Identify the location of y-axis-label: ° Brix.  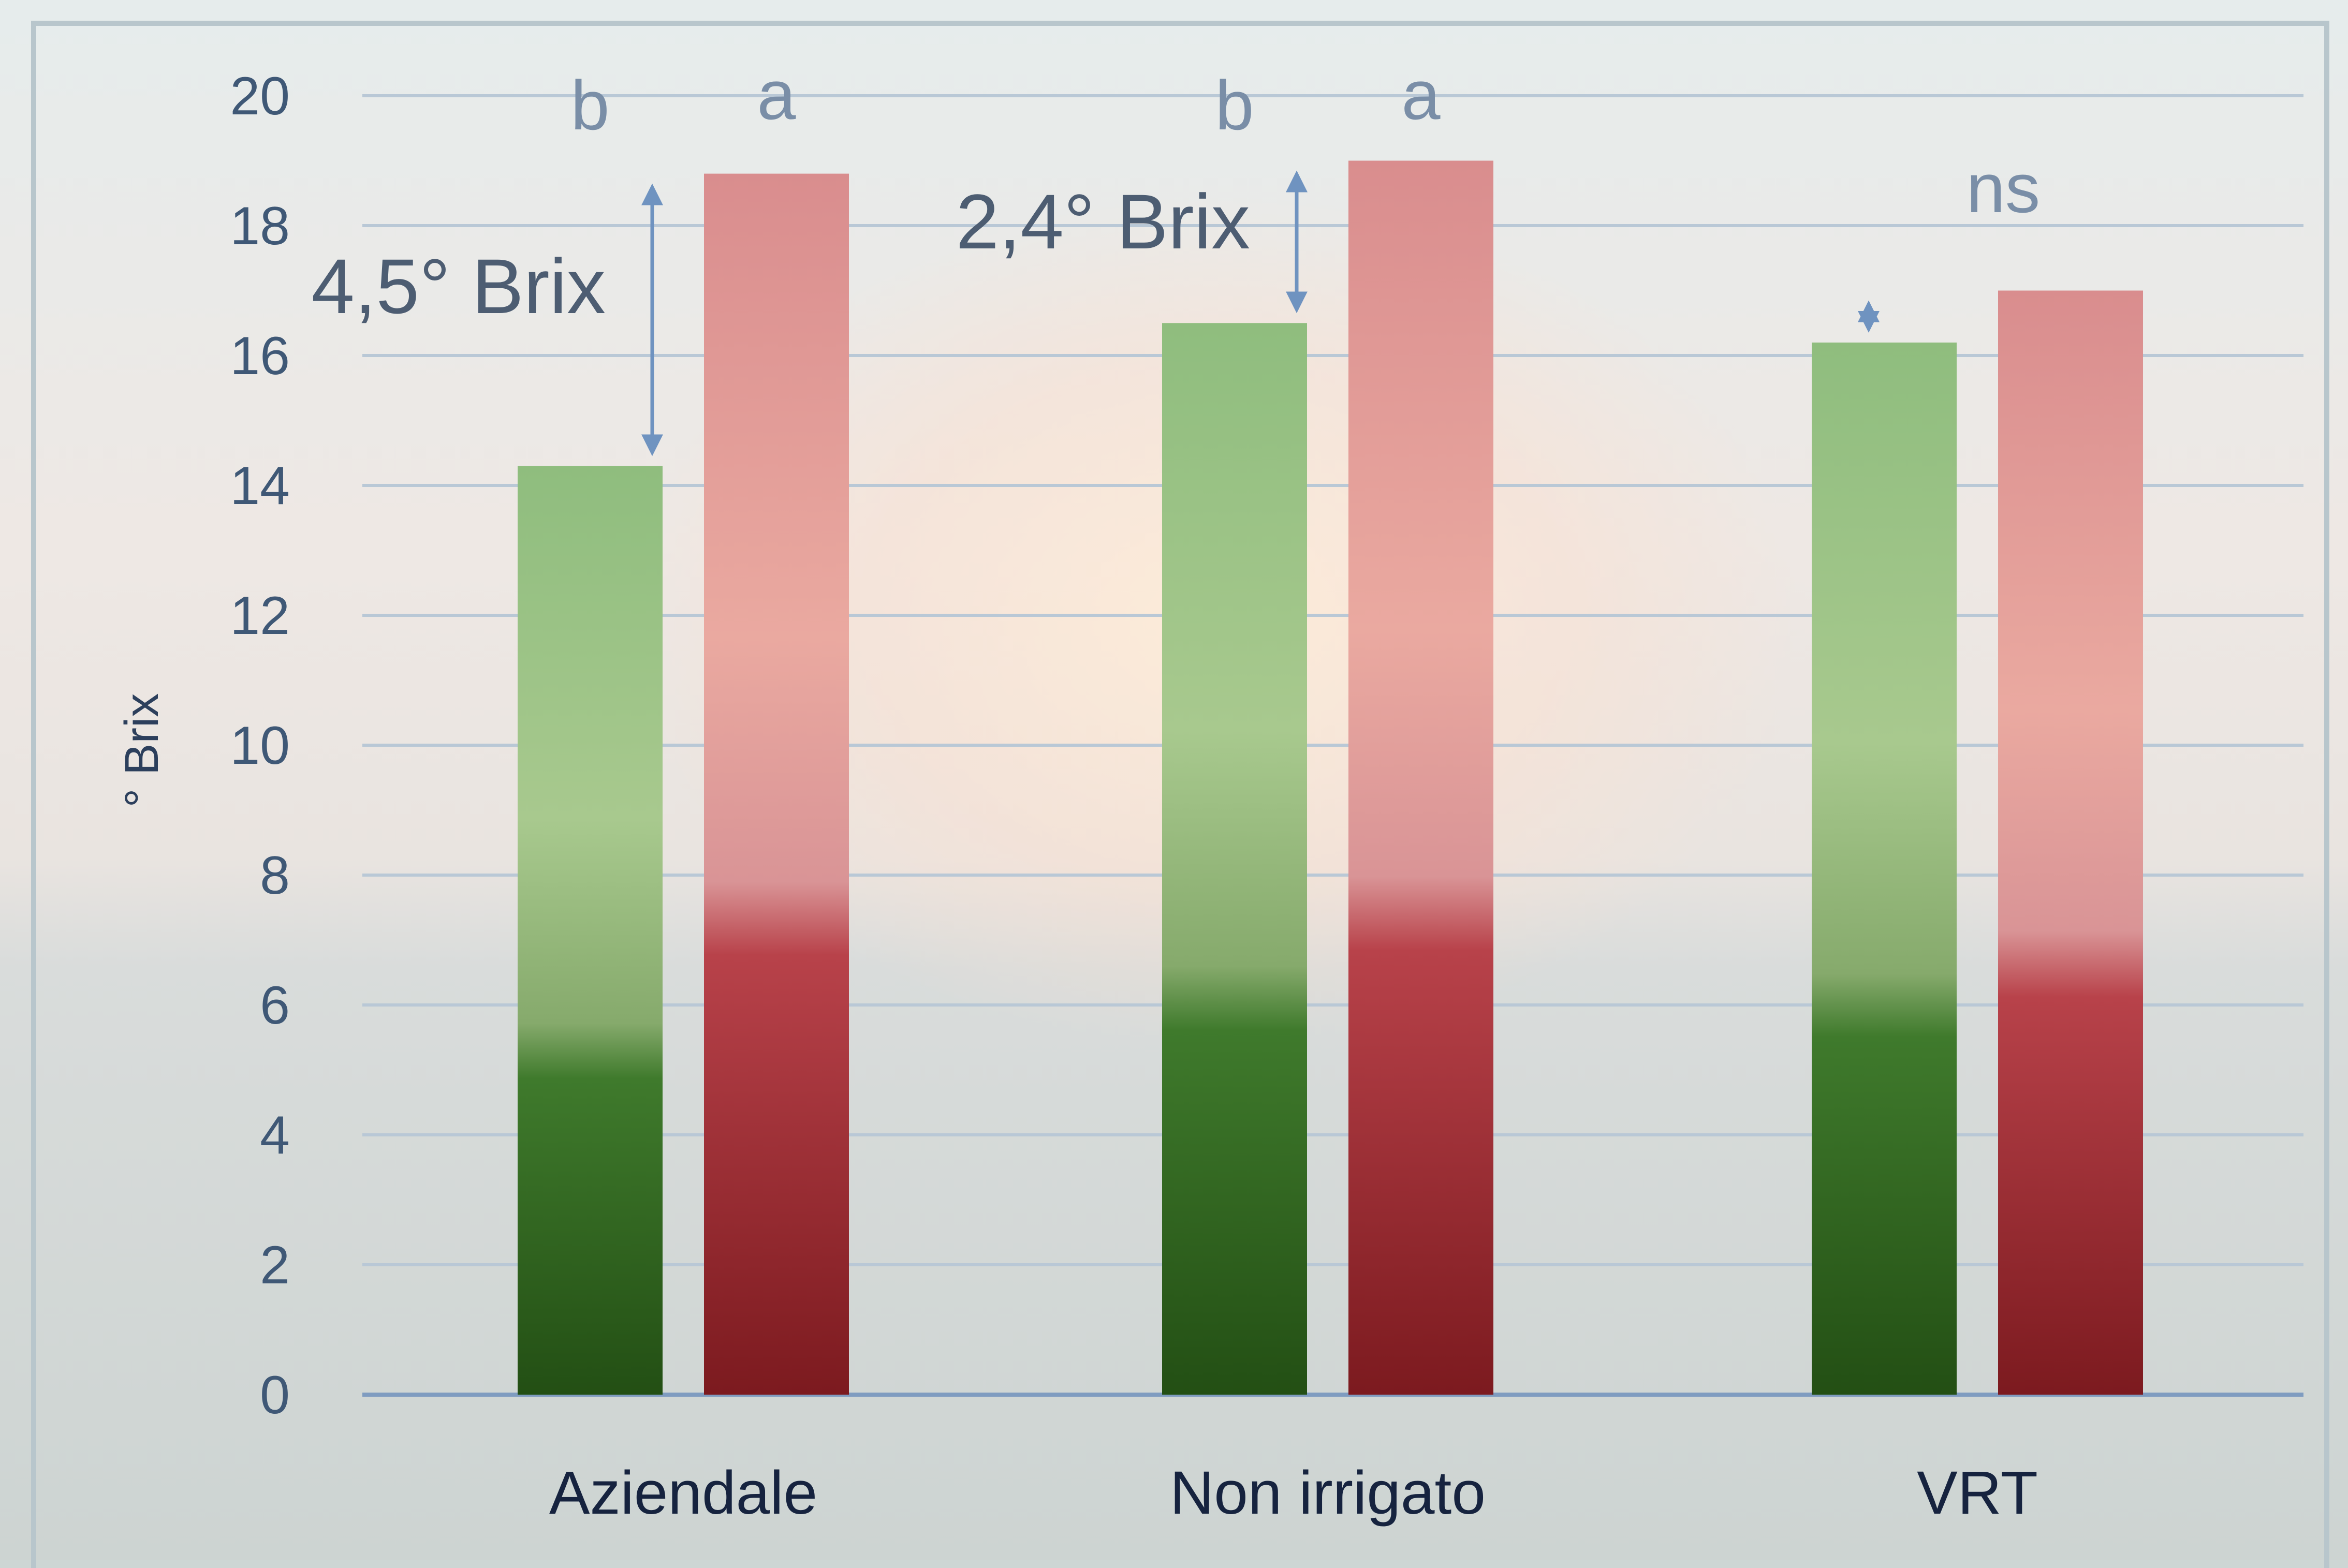
(141, 750).